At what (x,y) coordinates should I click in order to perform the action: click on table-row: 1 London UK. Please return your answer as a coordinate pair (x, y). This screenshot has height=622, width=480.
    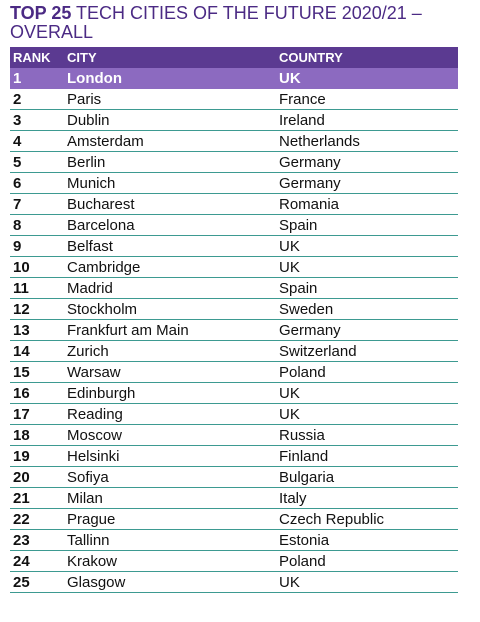
    Looking at the image, I should click on (234, 78).